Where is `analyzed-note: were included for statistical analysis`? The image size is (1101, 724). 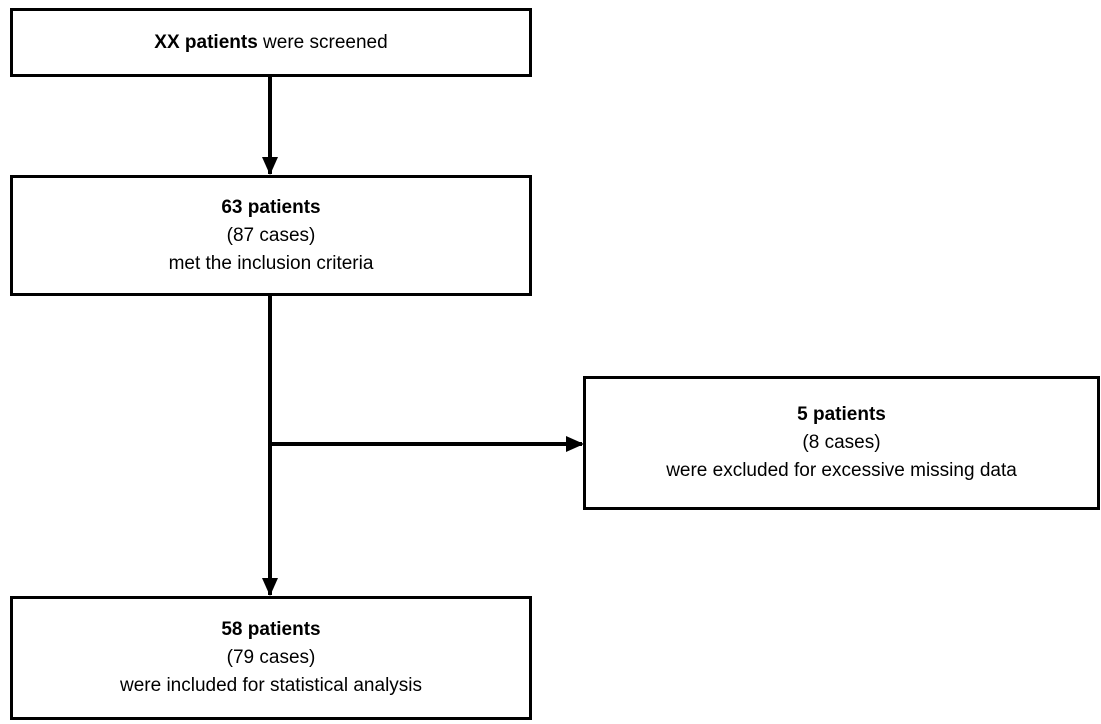 analyzed-note: were included for statistical analysis is located at coordinates (271, 685).